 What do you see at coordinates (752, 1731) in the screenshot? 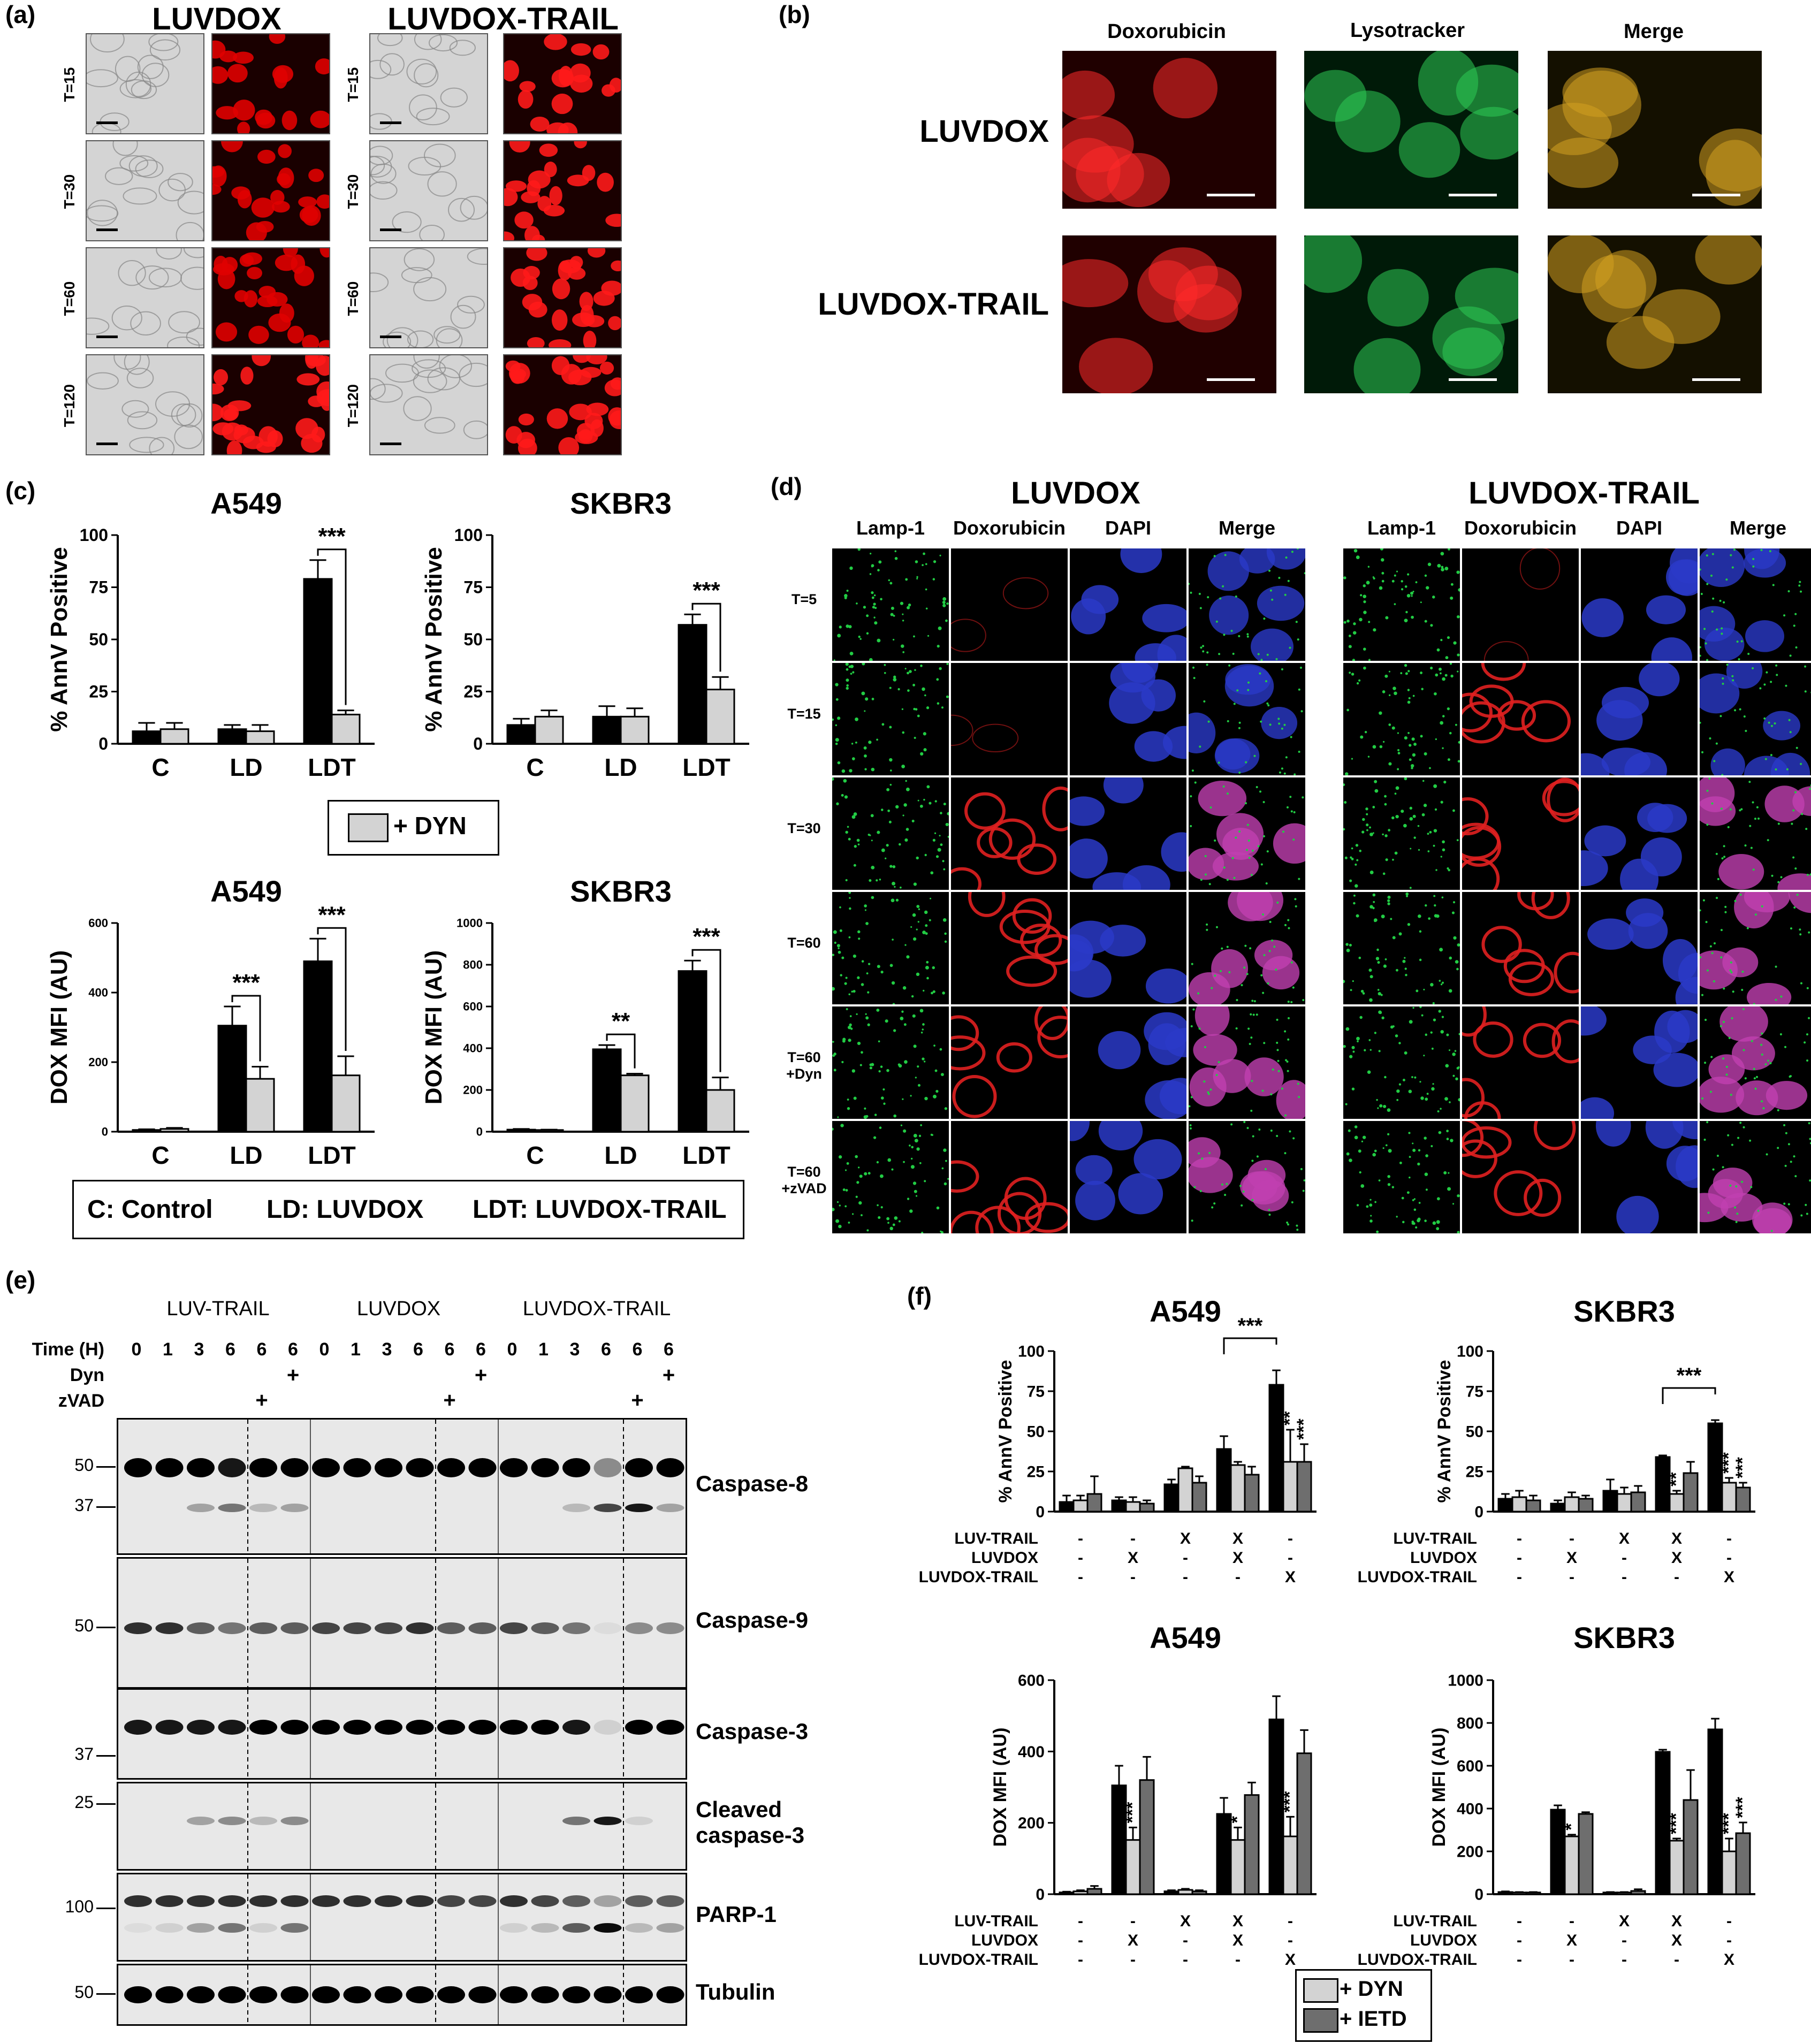
I see `blot-protein-label: Caspase-3` at bounding box center [752, 1731].